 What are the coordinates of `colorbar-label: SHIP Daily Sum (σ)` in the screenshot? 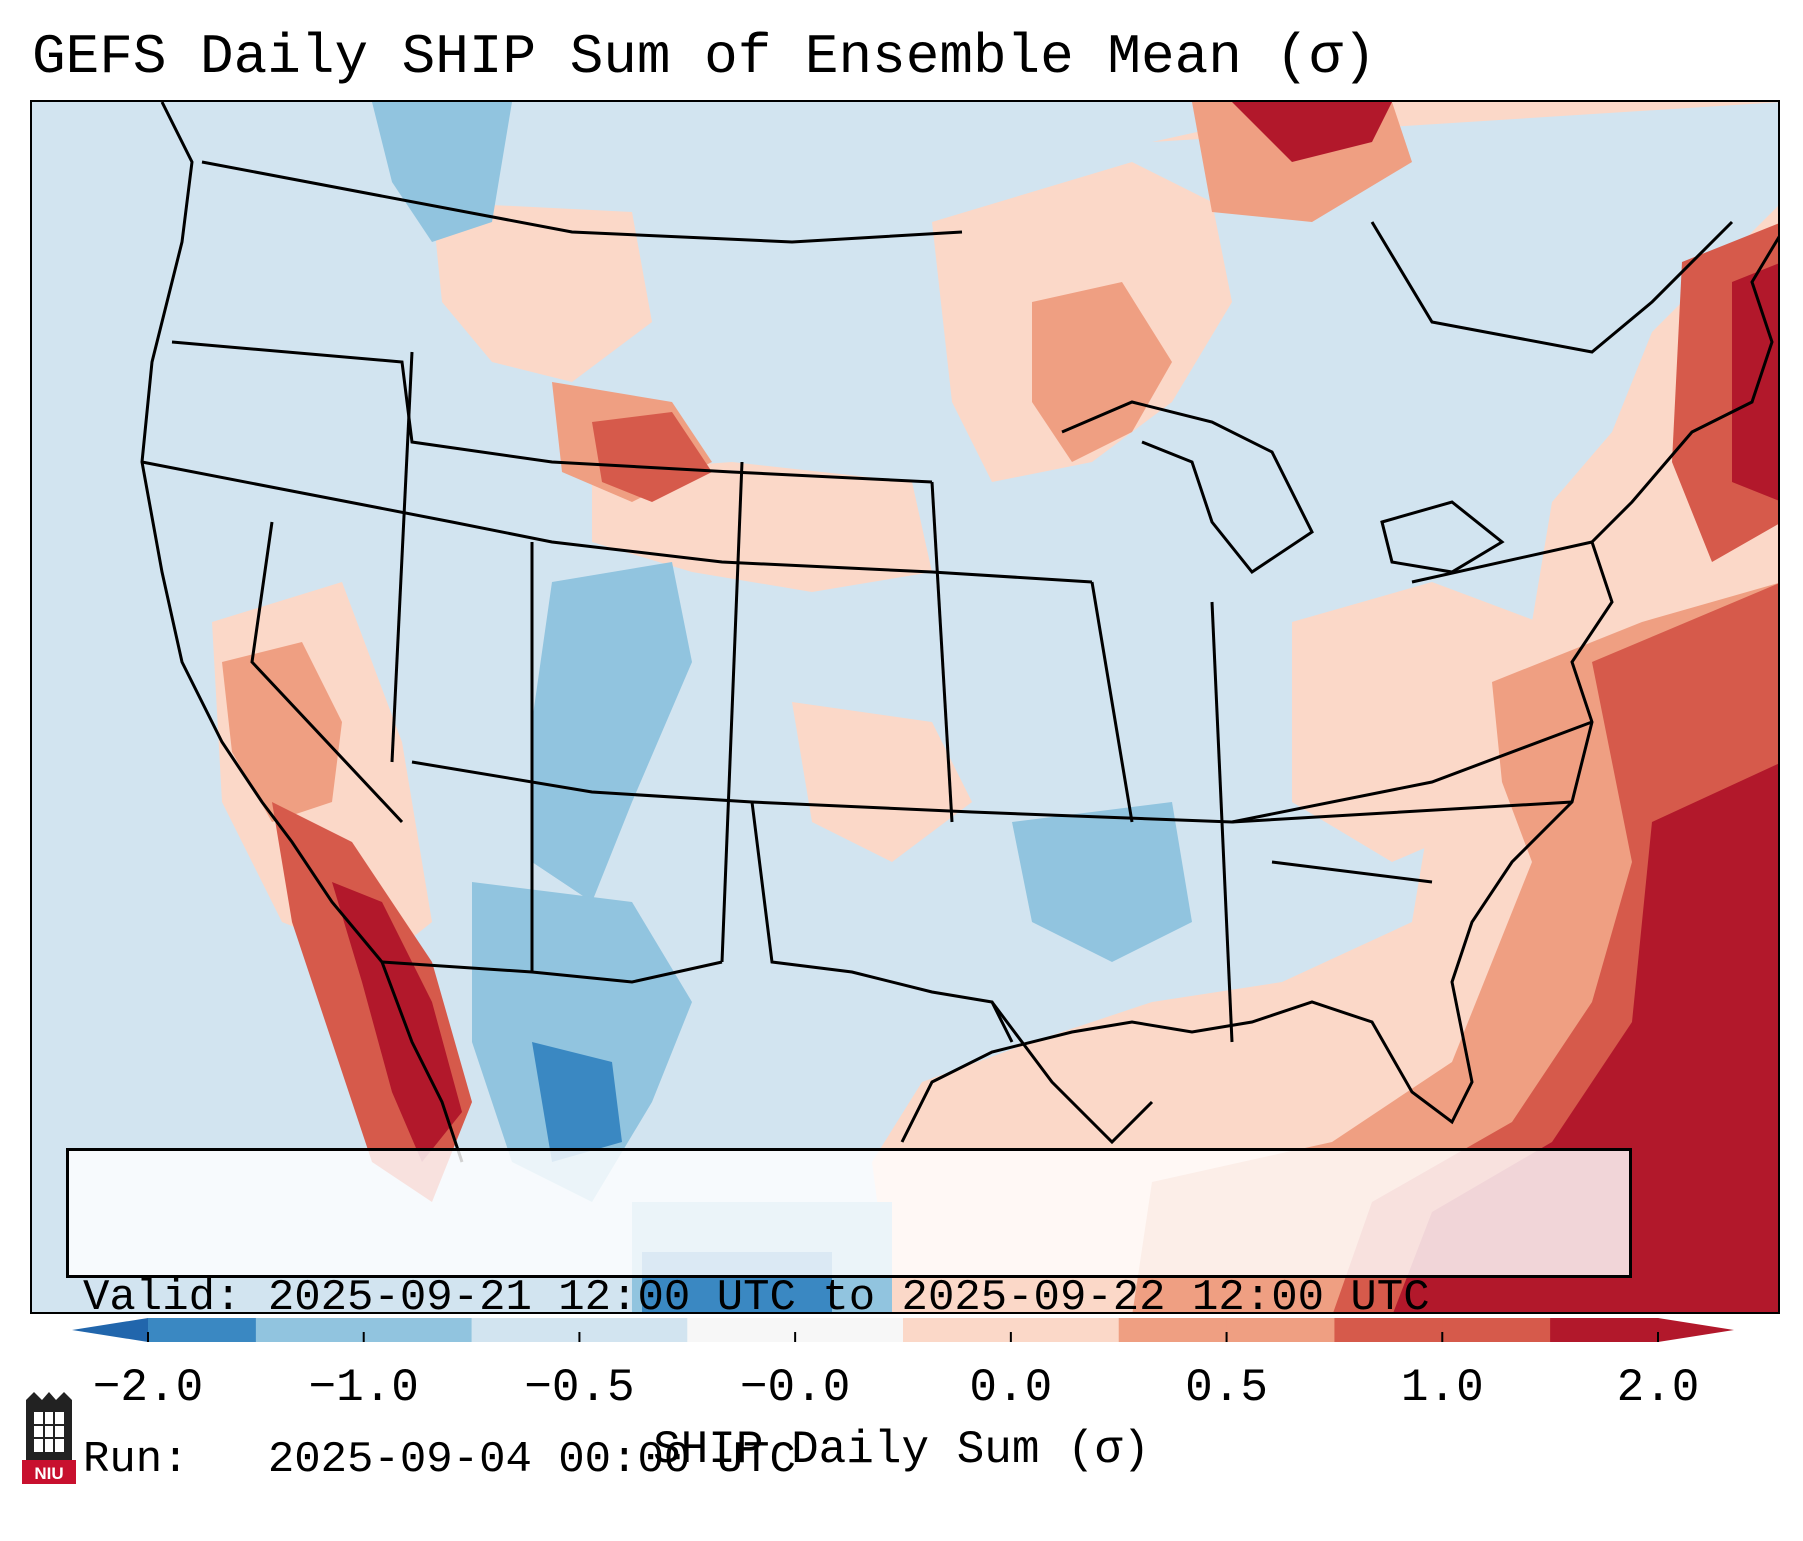 It's located at (901, 1450).